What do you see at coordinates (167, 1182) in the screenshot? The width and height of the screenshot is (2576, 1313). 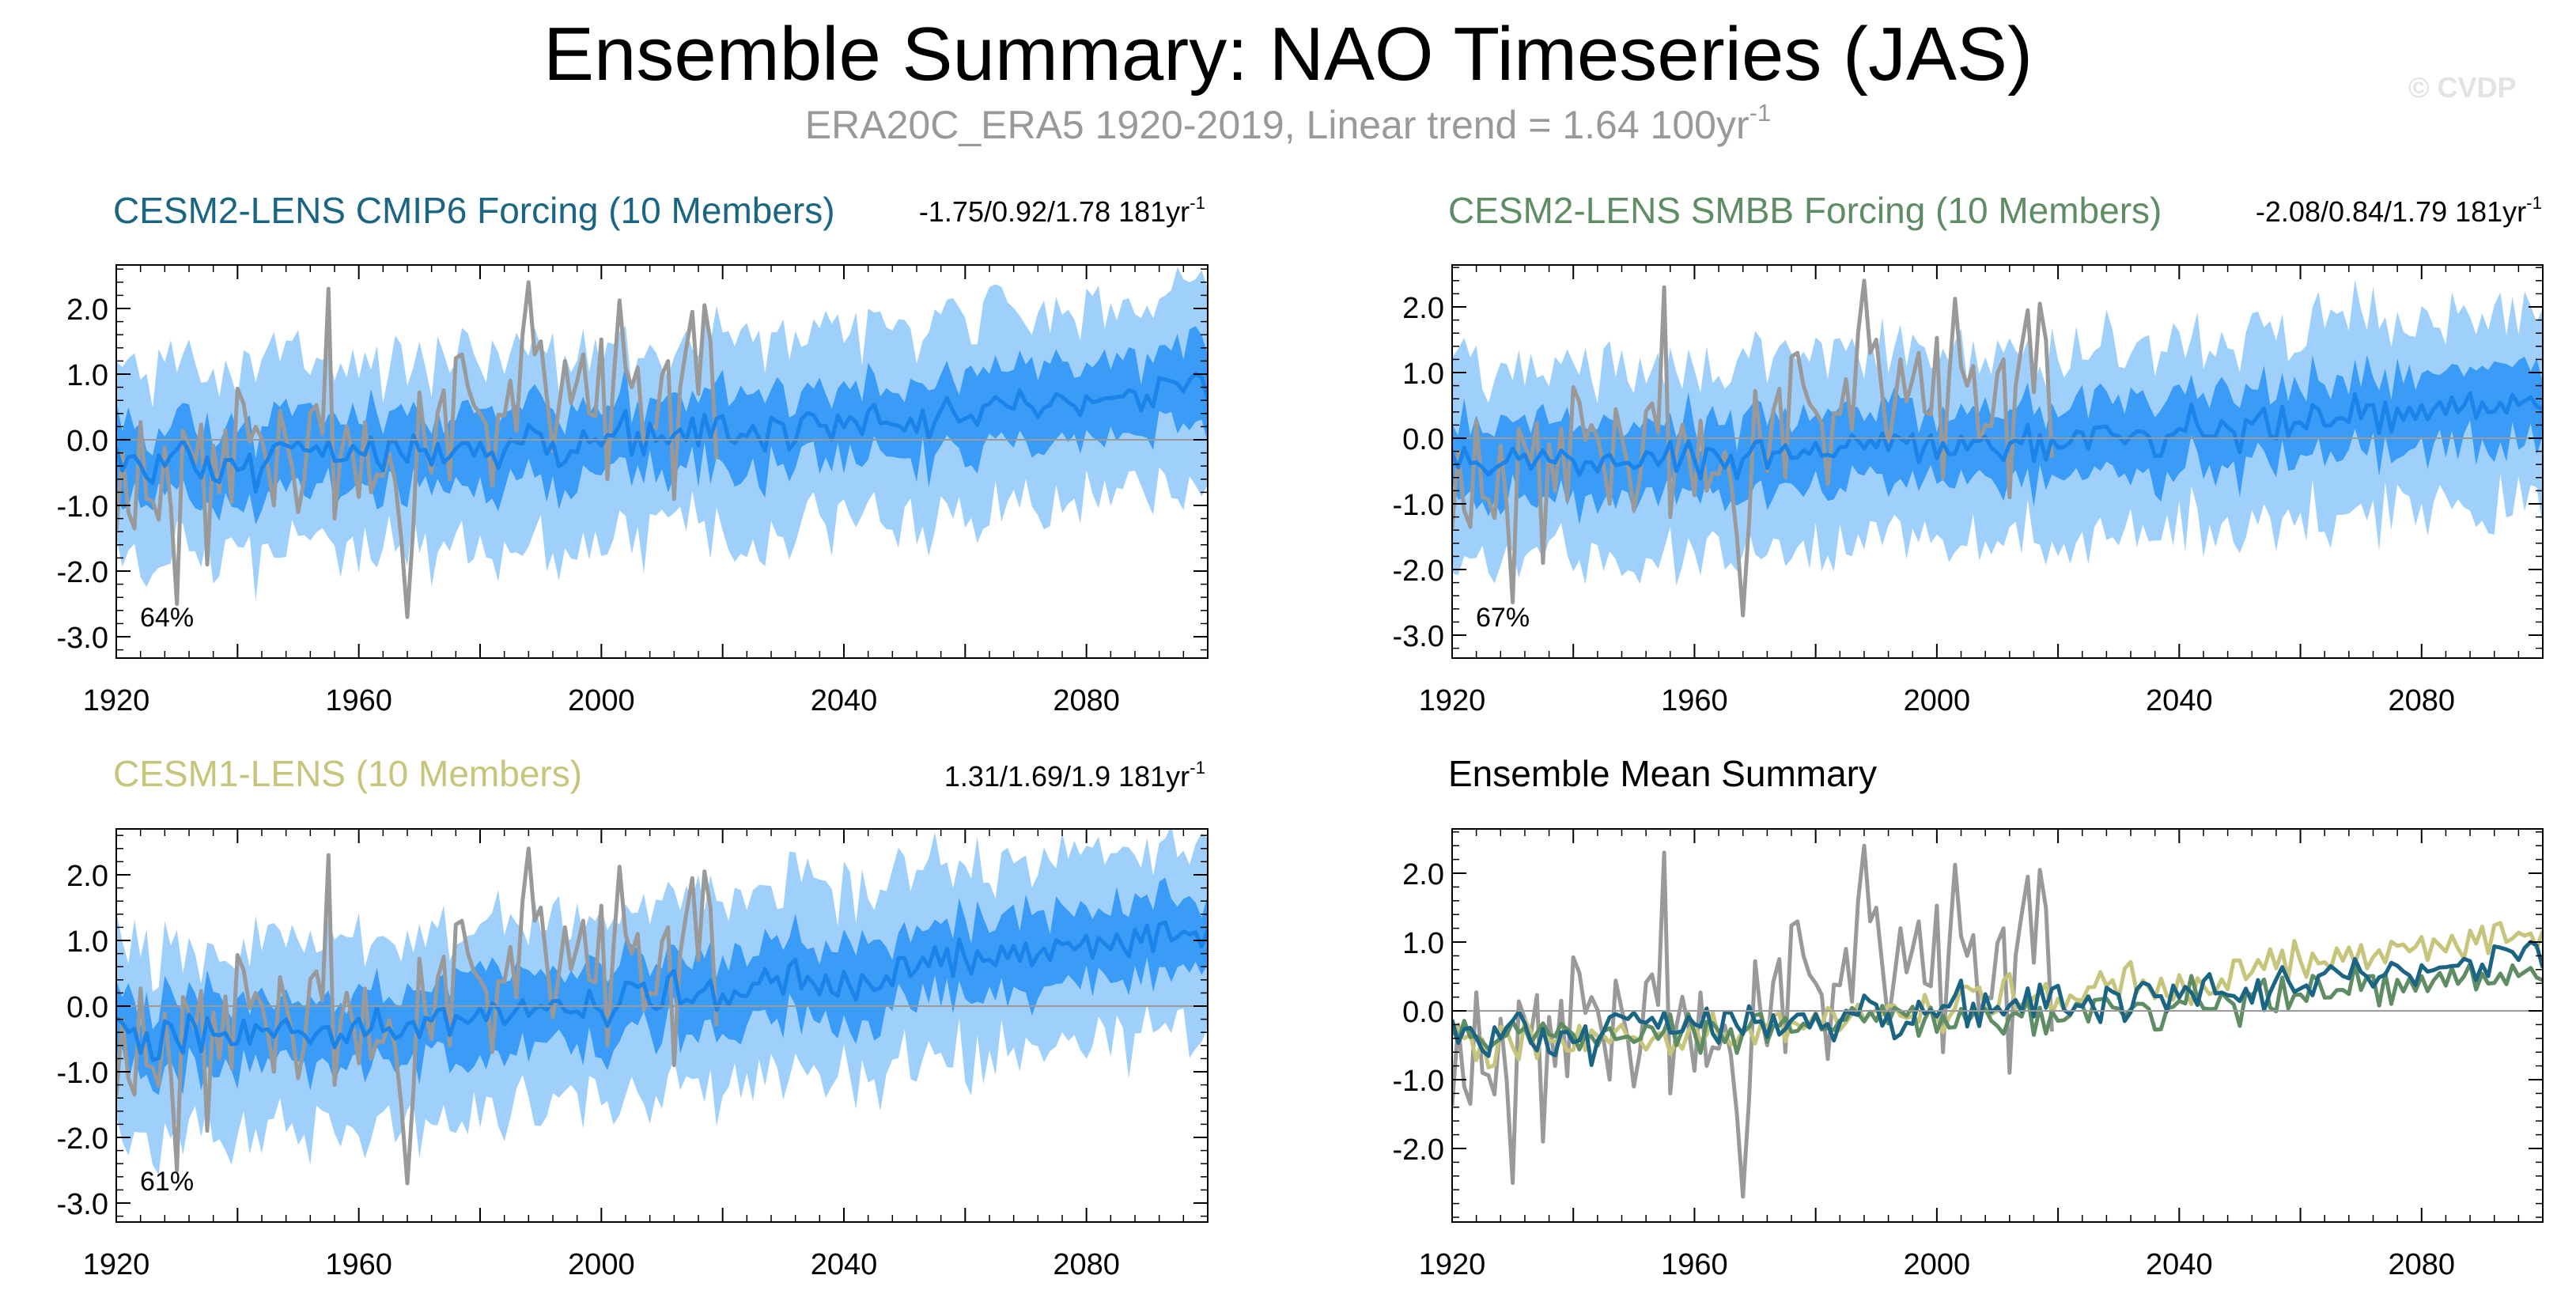 I see `percent-label: 61%` at bounding box center [167, 1182].